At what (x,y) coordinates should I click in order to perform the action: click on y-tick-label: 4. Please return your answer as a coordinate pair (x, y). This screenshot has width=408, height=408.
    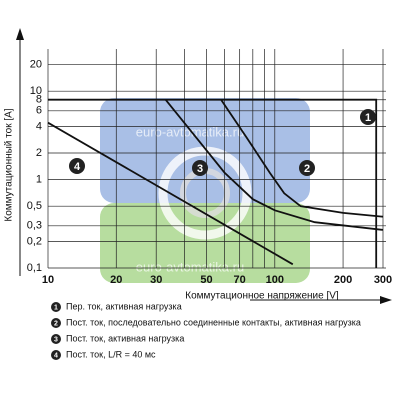
    Looking at the image, I should click on (39, 126).